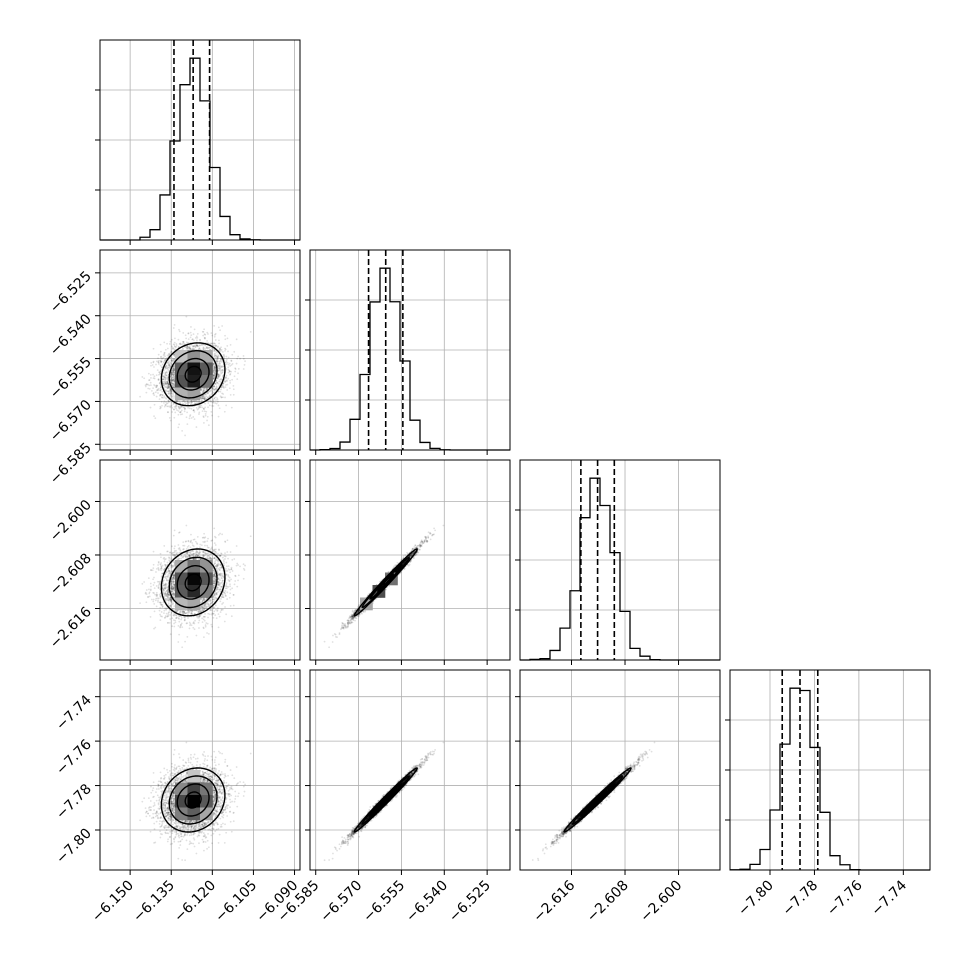  I want to click on y-tick-label: −6.525, so click(71, 292).